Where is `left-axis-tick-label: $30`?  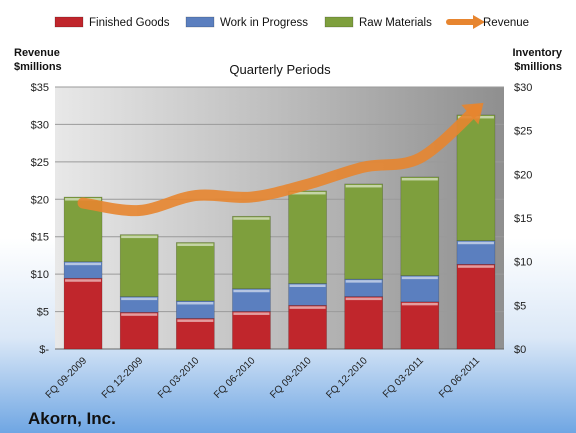 left-axis-tick-label: $30 is located at coordinates (40, 125).